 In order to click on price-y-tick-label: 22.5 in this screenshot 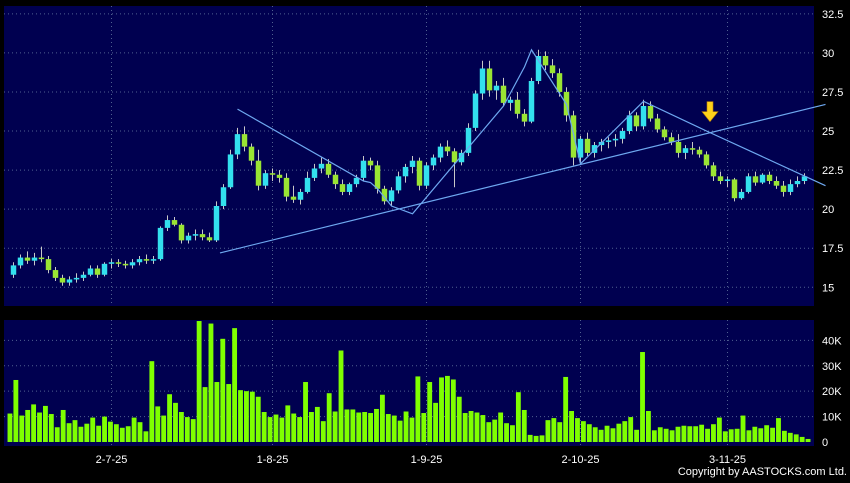, I will do `click(832, 171)`.